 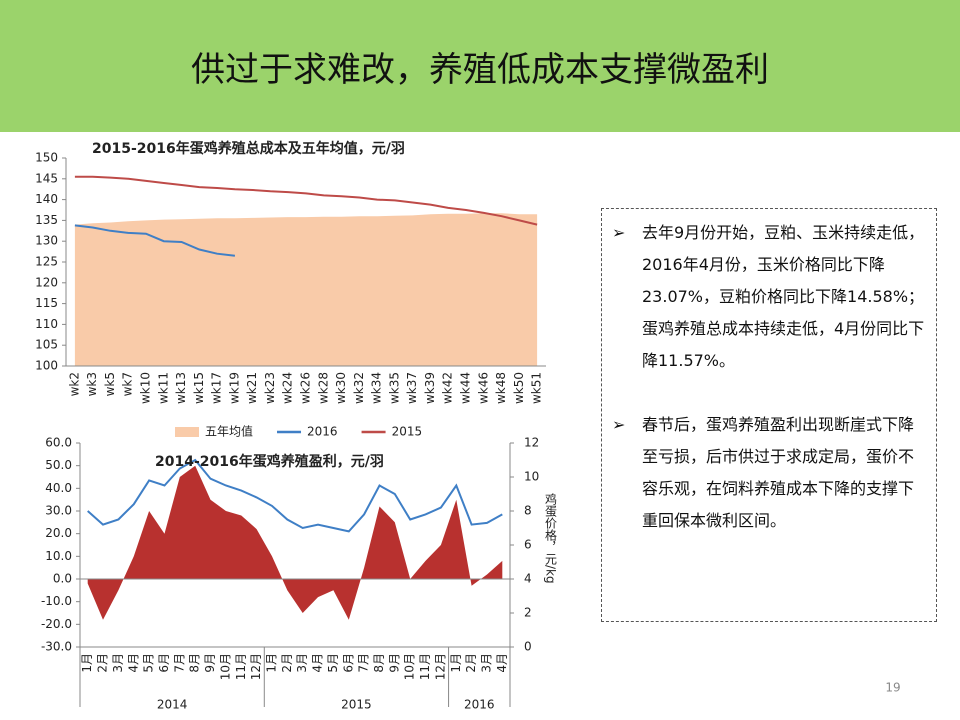 What do you see at coordinates (74, 384) in the screenshot?
I see `x-tick-label: wk2` at bounding box center [74, 384].